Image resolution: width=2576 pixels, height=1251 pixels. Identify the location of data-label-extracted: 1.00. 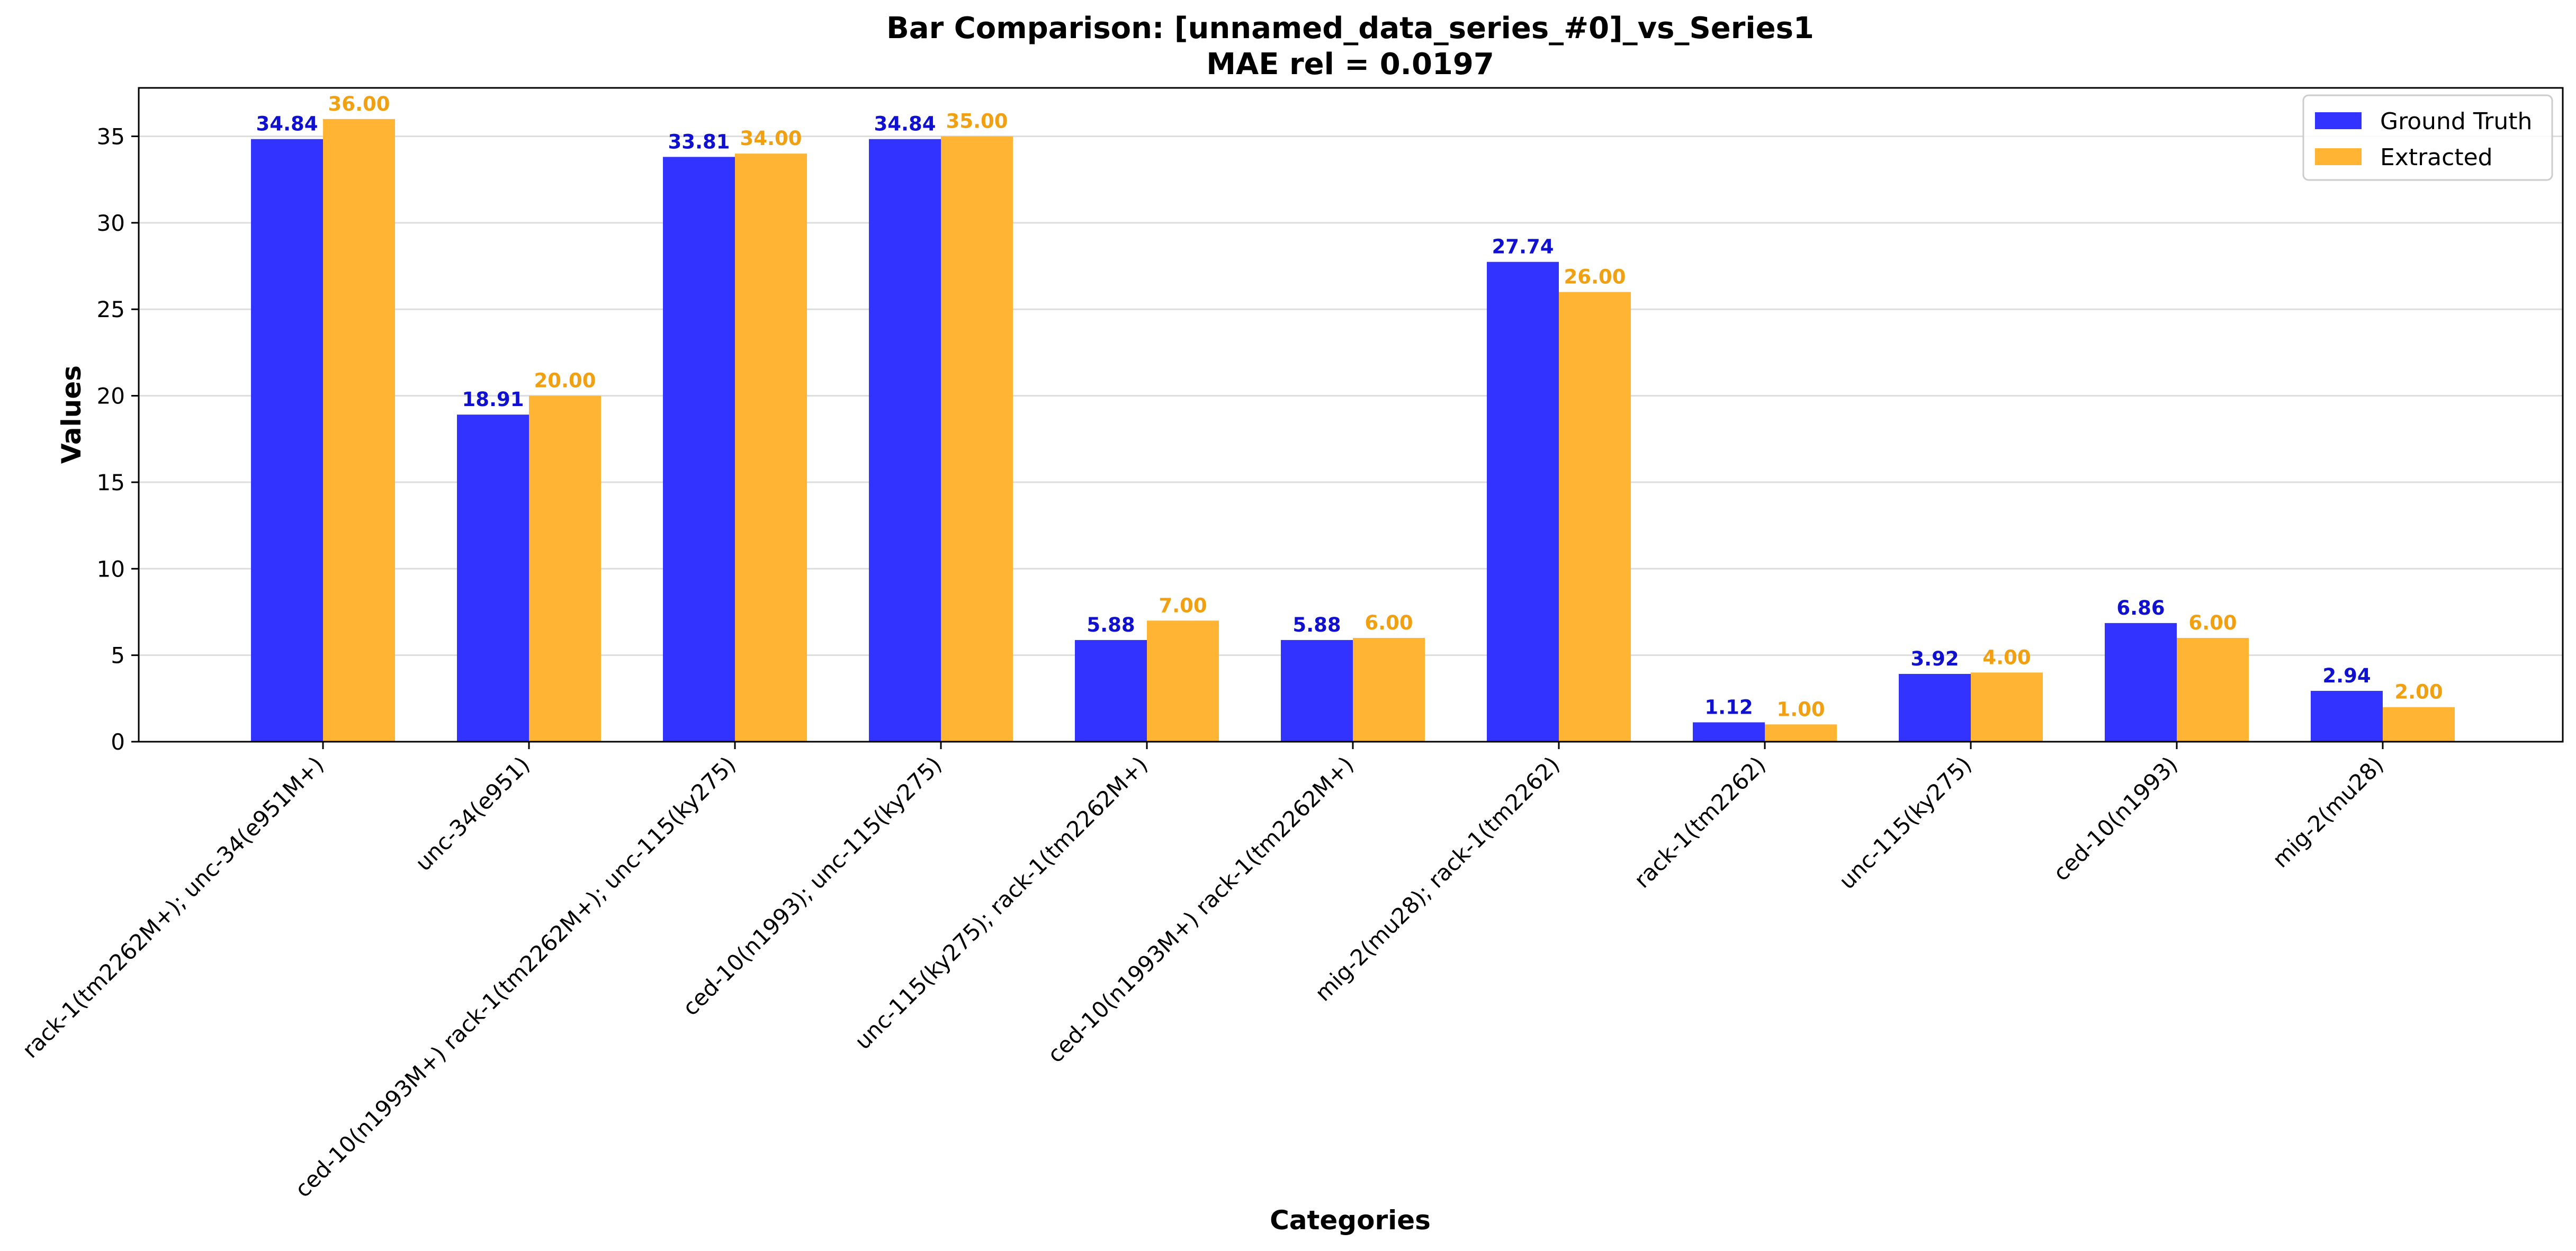
(1800, 709).